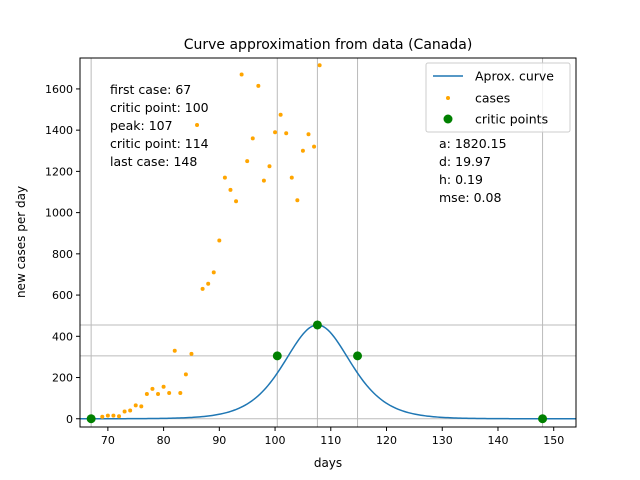 The width and height of the screenshot is (640, 480). Describe the element at coordinates (386, 440) in the screenshot. I see `x-tick-label: 120` at that location.